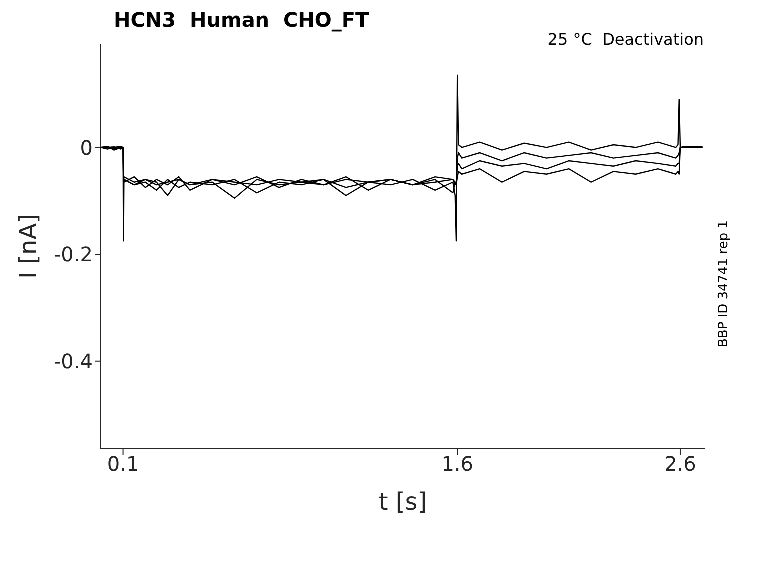 The height and width of the screenshot is (583, 778). What do you see at coordinates (403, 502) in the screenshot?
I see `x-axis-title: t [s]` at bounding box center [403, 502].